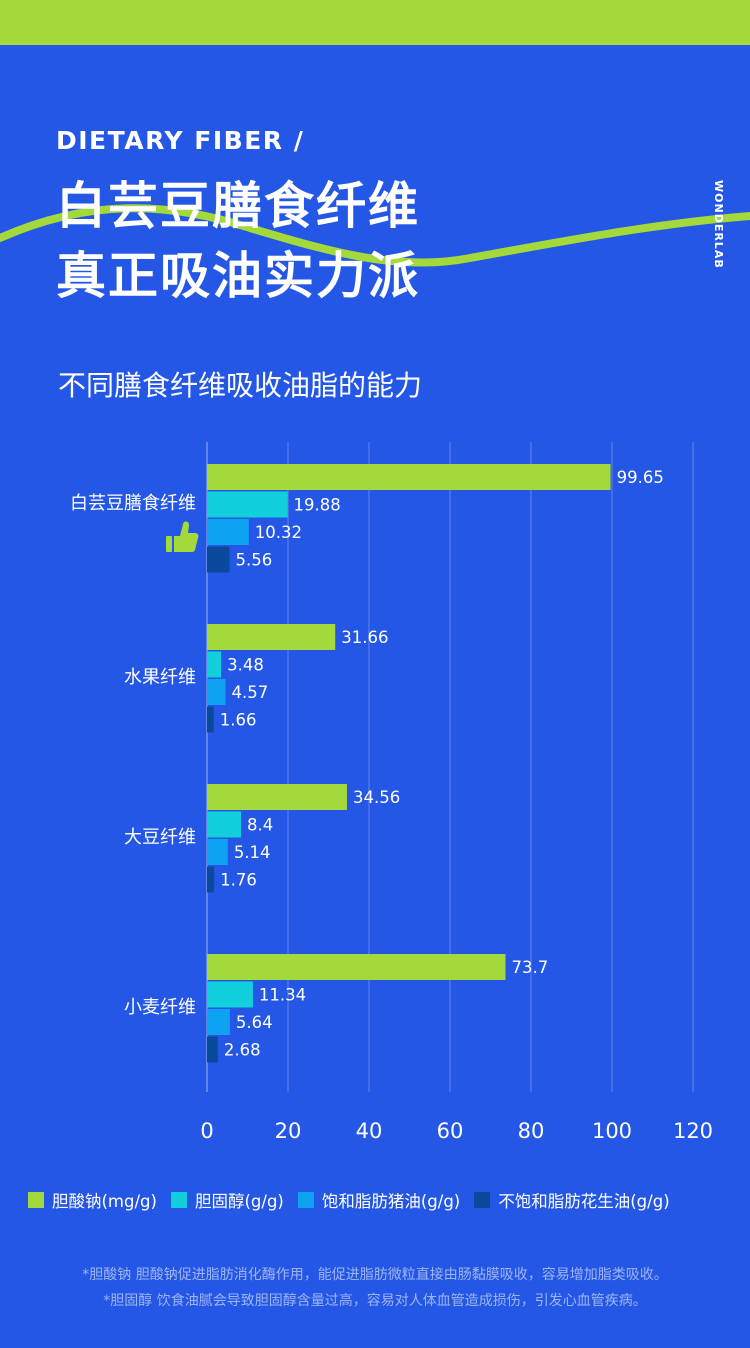  Describe the element at coordinates (238, 720) in the screenshot. I see `bar-value-label: 1.66` at that location.